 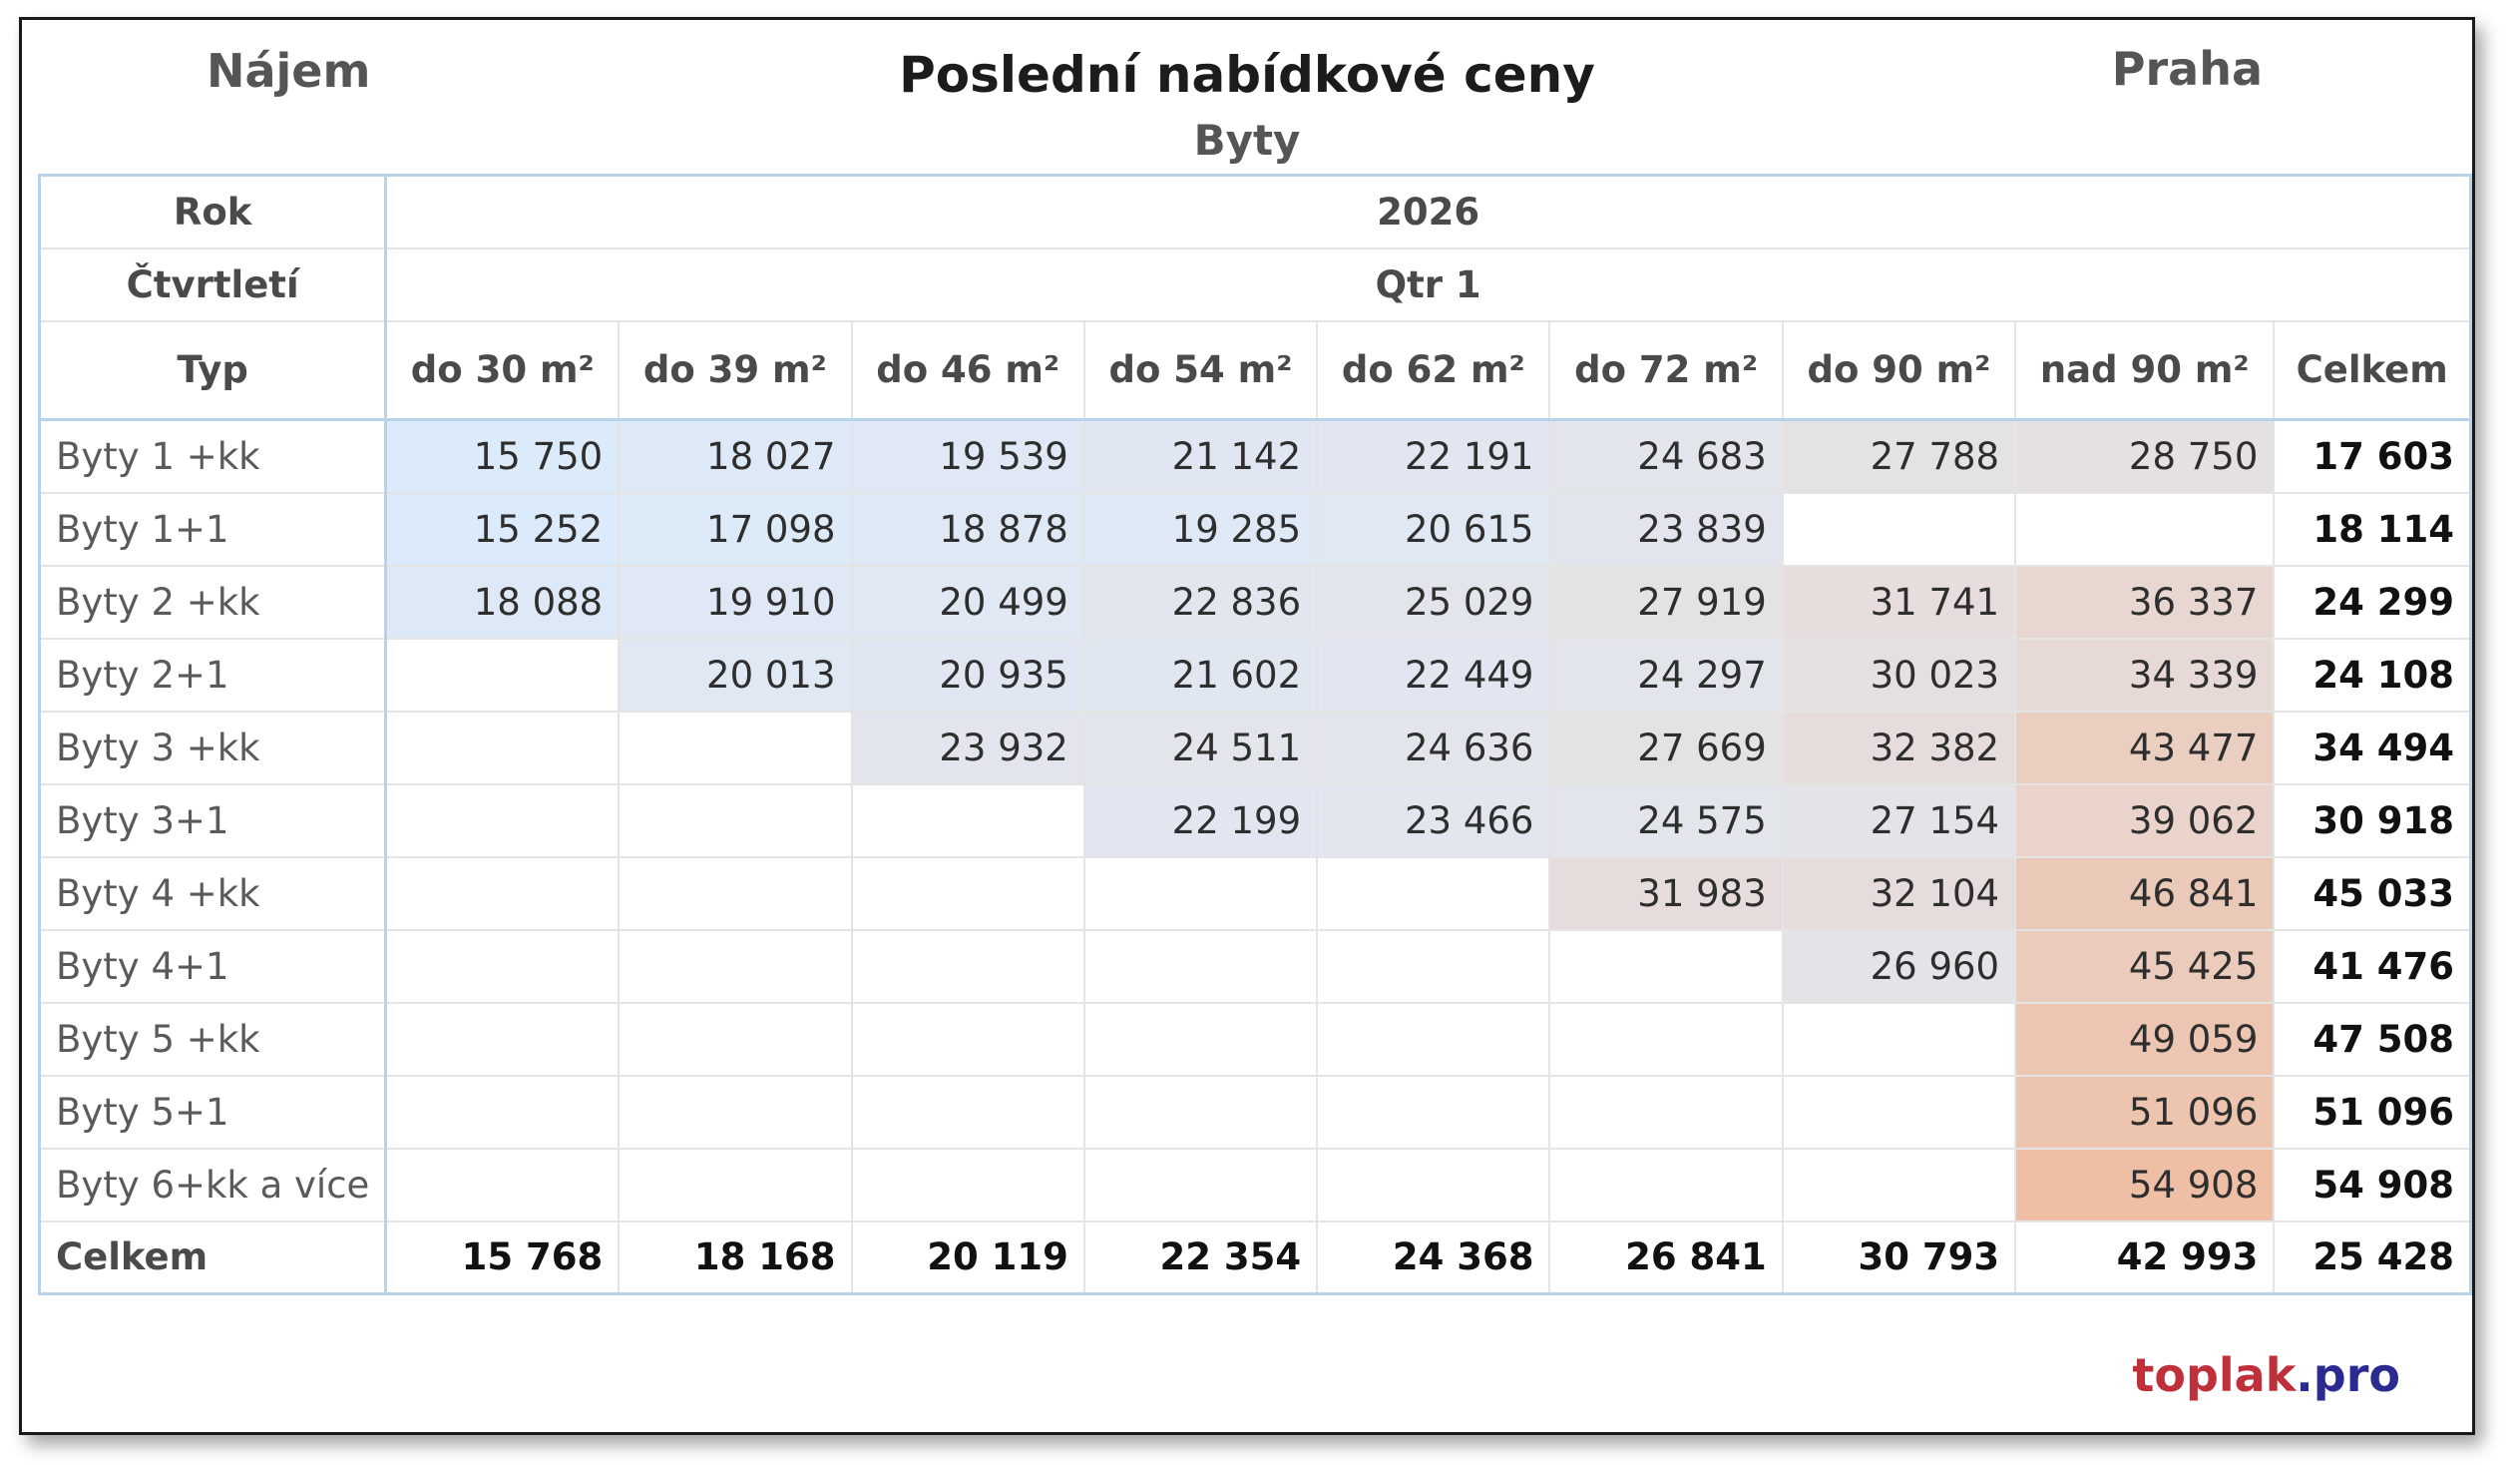 What do you see at coordinates (2145, 820) in the screenshot?
I see `price-cell: 39 062` at bounding box center [2145, 820].